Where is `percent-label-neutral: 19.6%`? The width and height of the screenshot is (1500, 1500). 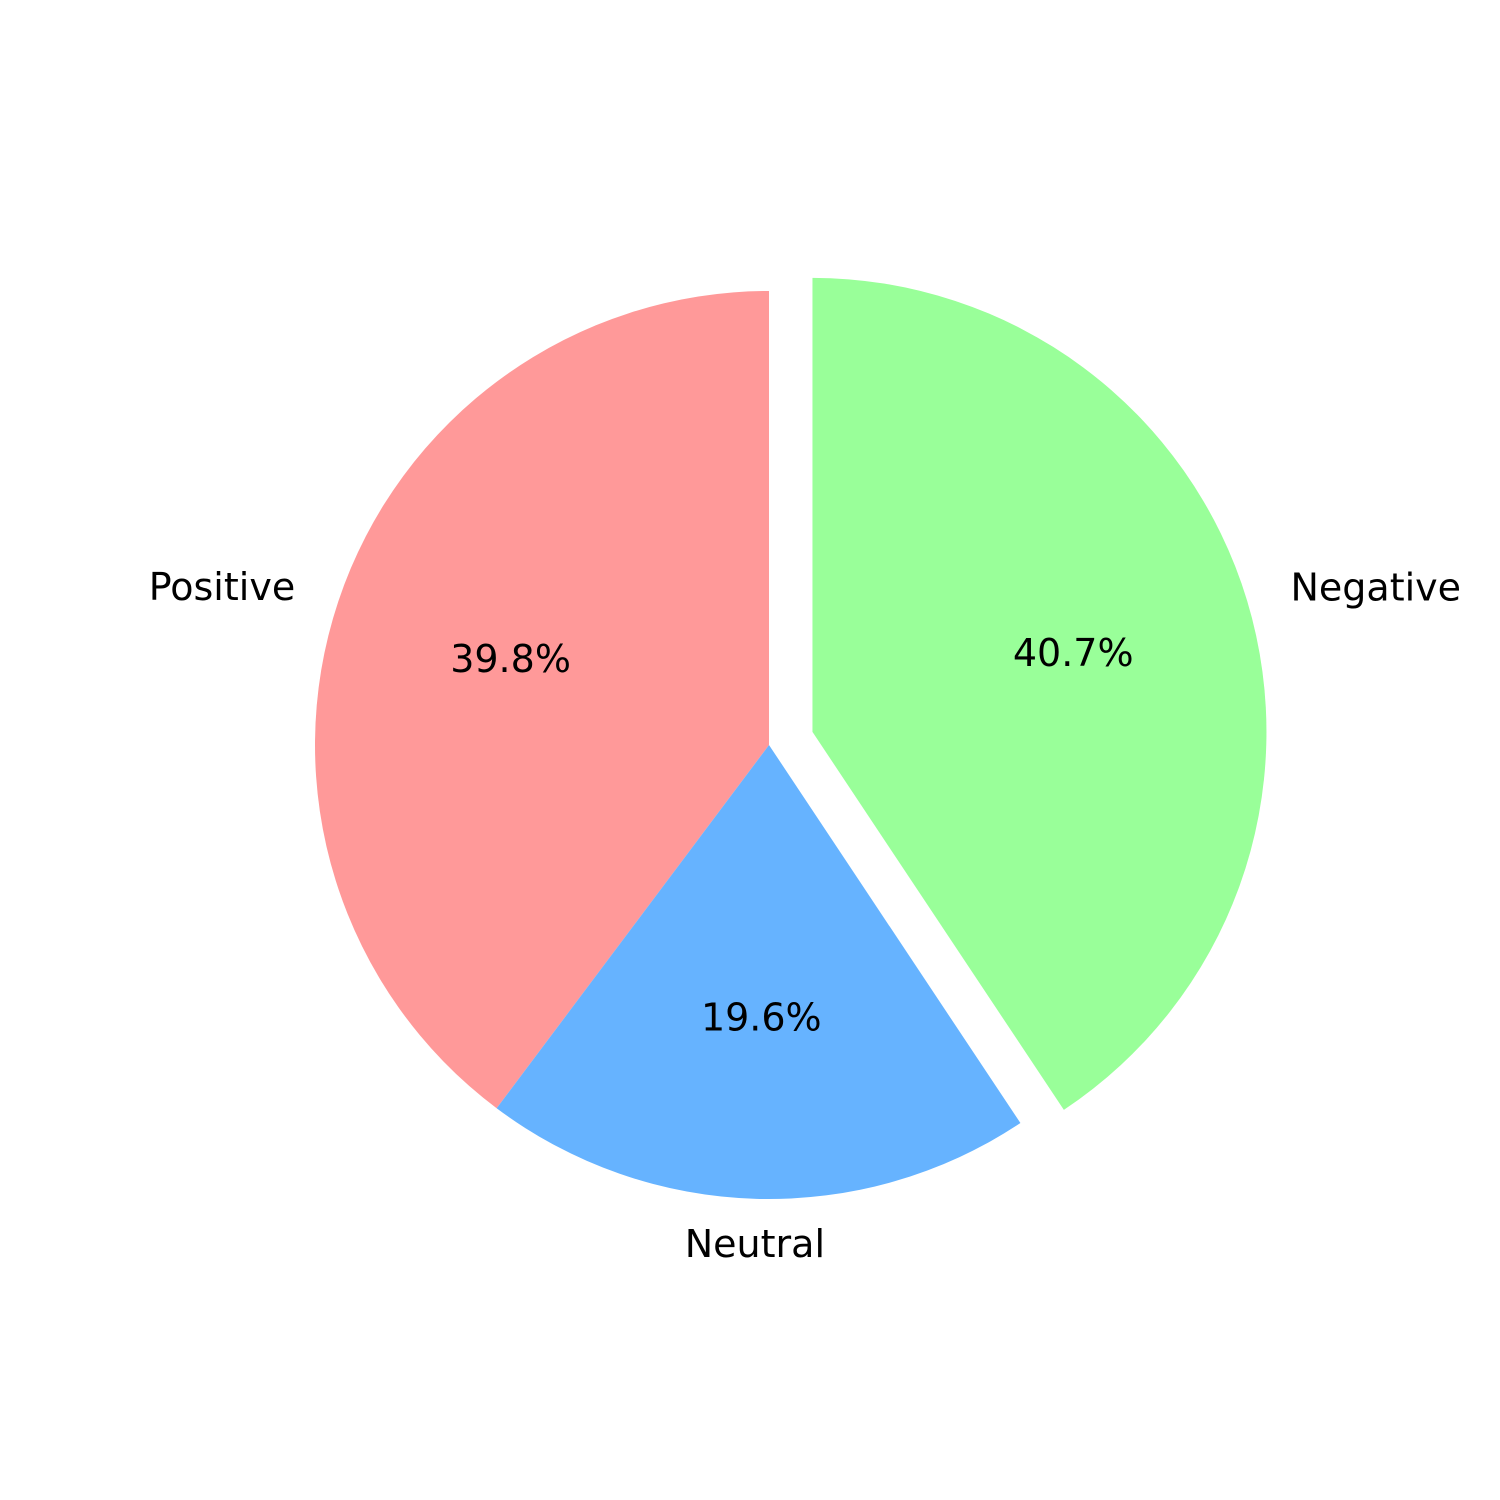 percent-label-neutral: 19.6% is located at coordinates (761, 1017).